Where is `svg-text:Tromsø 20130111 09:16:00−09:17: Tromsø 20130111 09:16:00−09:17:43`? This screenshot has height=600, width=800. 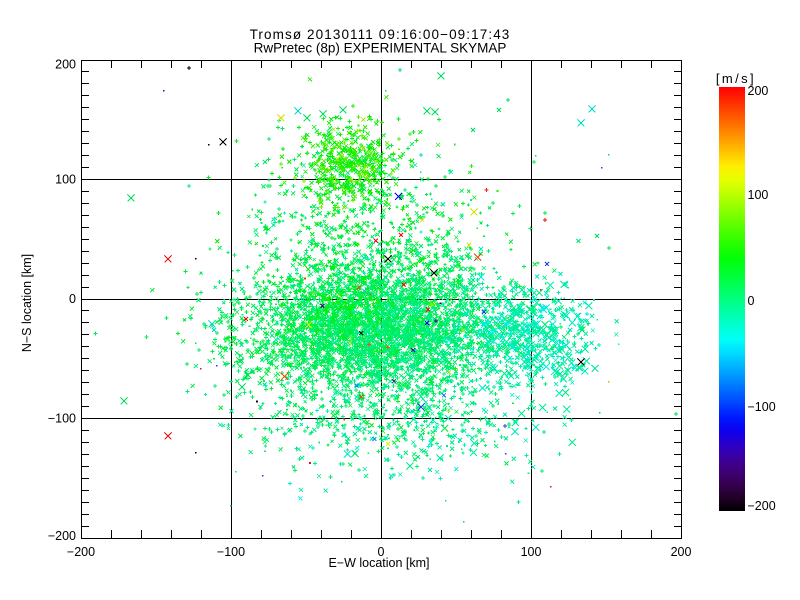 svg-text:Tromsø 20130111 09:16:00−09:17: Tromsø 20130111 09:16:00−09:17:43 is located at coordinates (380, 34).